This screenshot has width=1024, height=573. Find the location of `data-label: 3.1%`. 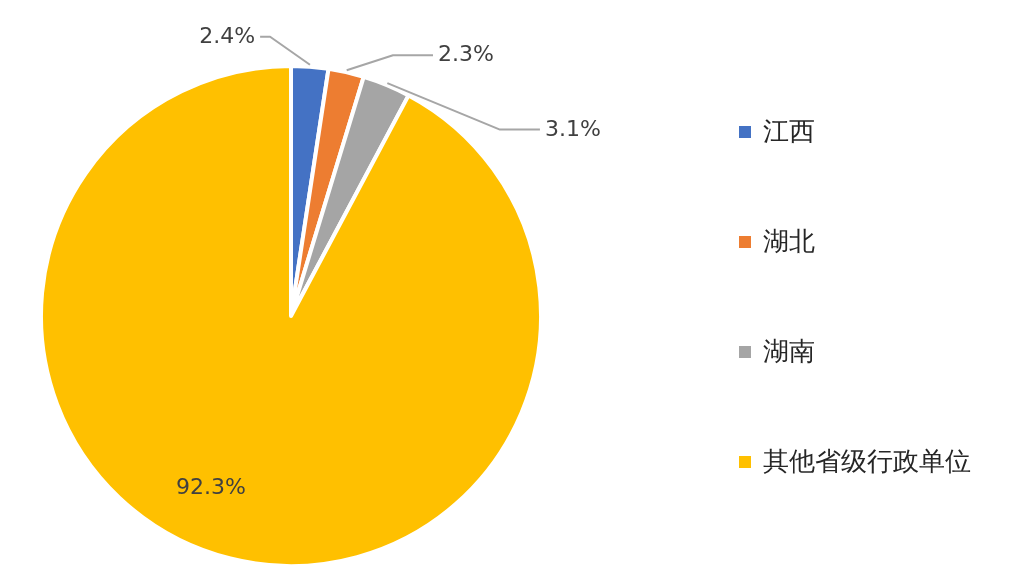

data-label: 3.1% is located at coordinates (572, 128).